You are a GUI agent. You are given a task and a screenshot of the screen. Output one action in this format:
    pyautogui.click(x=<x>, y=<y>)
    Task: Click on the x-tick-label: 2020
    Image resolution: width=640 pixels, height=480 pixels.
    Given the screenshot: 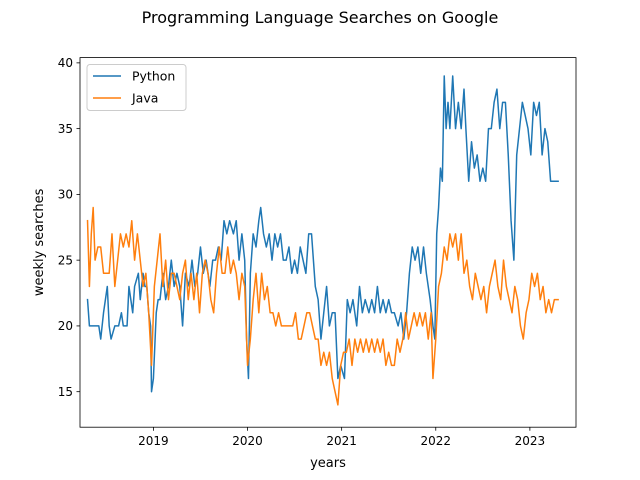 What is the action you would take?
    pyautogui.click(x=247, y=441)
    